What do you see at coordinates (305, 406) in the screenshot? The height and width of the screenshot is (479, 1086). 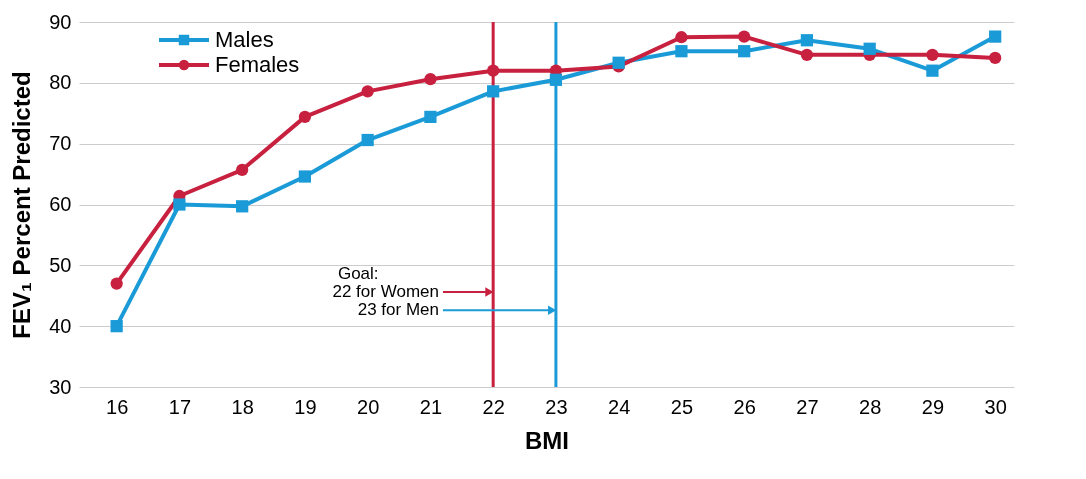 I see `x-tick-label: 19` at bounding box center [305, 406].